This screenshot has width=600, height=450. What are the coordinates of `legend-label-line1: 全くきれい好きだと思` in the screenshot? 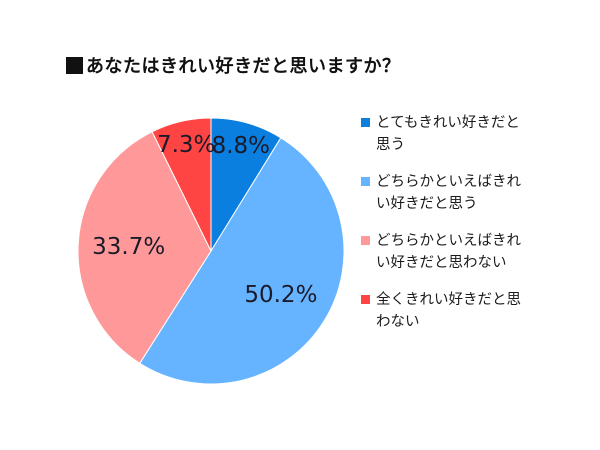 It's located at (448, 300).